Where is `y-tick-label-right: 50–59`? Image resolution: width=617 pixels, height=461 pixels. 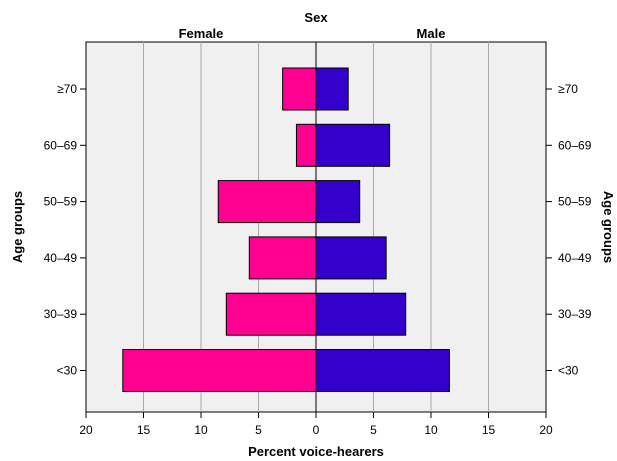
y-tick-label-right: 50–59 is located at coordinates (575, 202).